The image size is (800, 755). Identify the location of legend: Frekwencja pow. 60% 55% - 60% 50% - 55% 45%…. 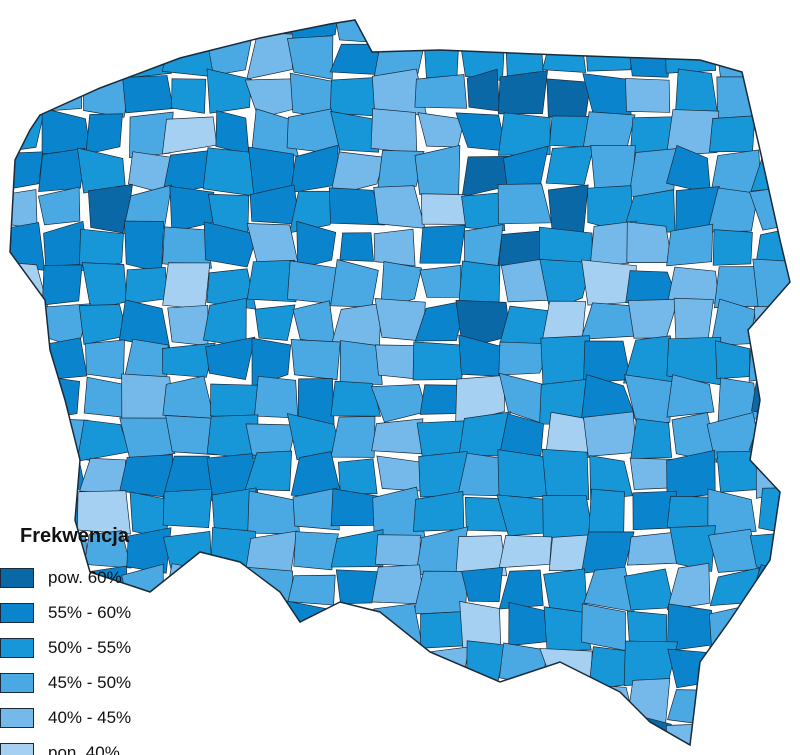
(65, 640).